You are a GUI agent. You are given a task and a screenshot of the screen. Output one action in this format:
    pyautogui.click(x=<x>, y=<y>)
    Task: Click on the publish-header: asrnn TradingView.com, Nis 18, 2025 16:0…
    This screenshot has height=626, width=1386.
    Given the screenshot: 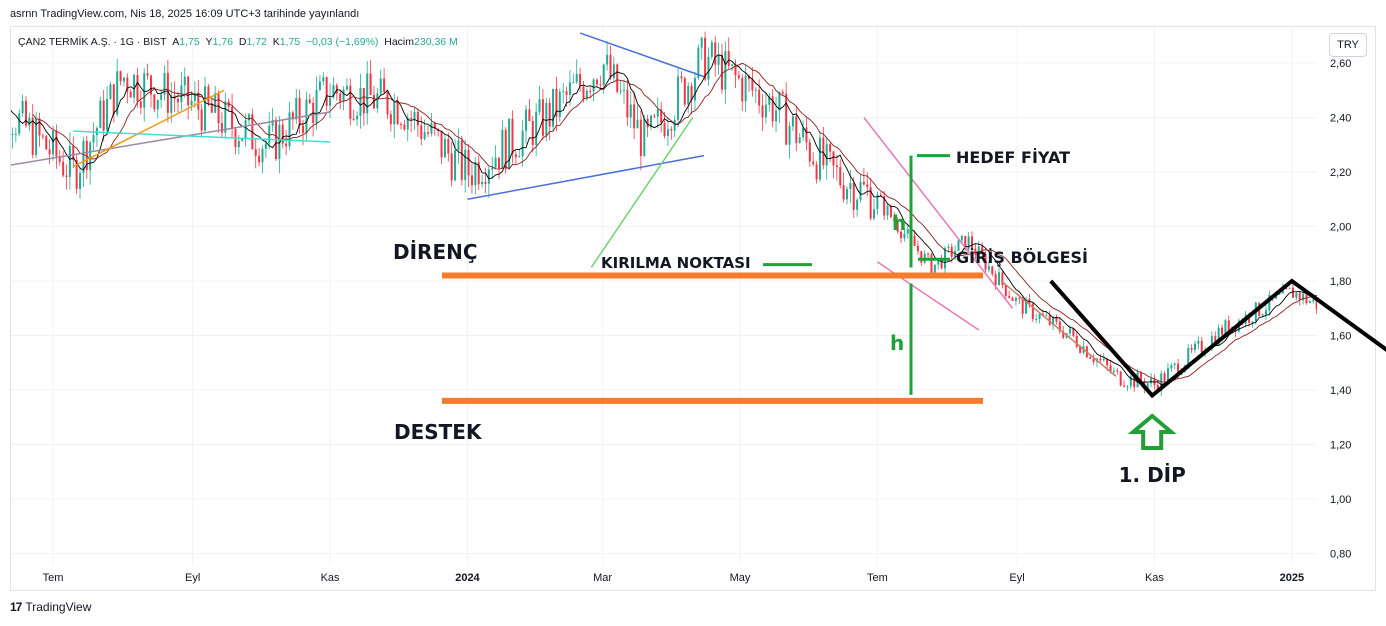 What is the action you would take?
    pyautogui.click(x=185, y=14)
    